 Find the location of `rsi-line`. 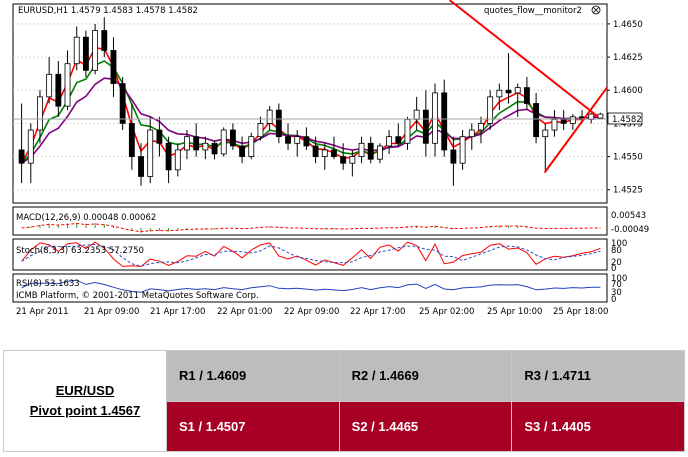

rsi-line is located at coordinates (311, 286).